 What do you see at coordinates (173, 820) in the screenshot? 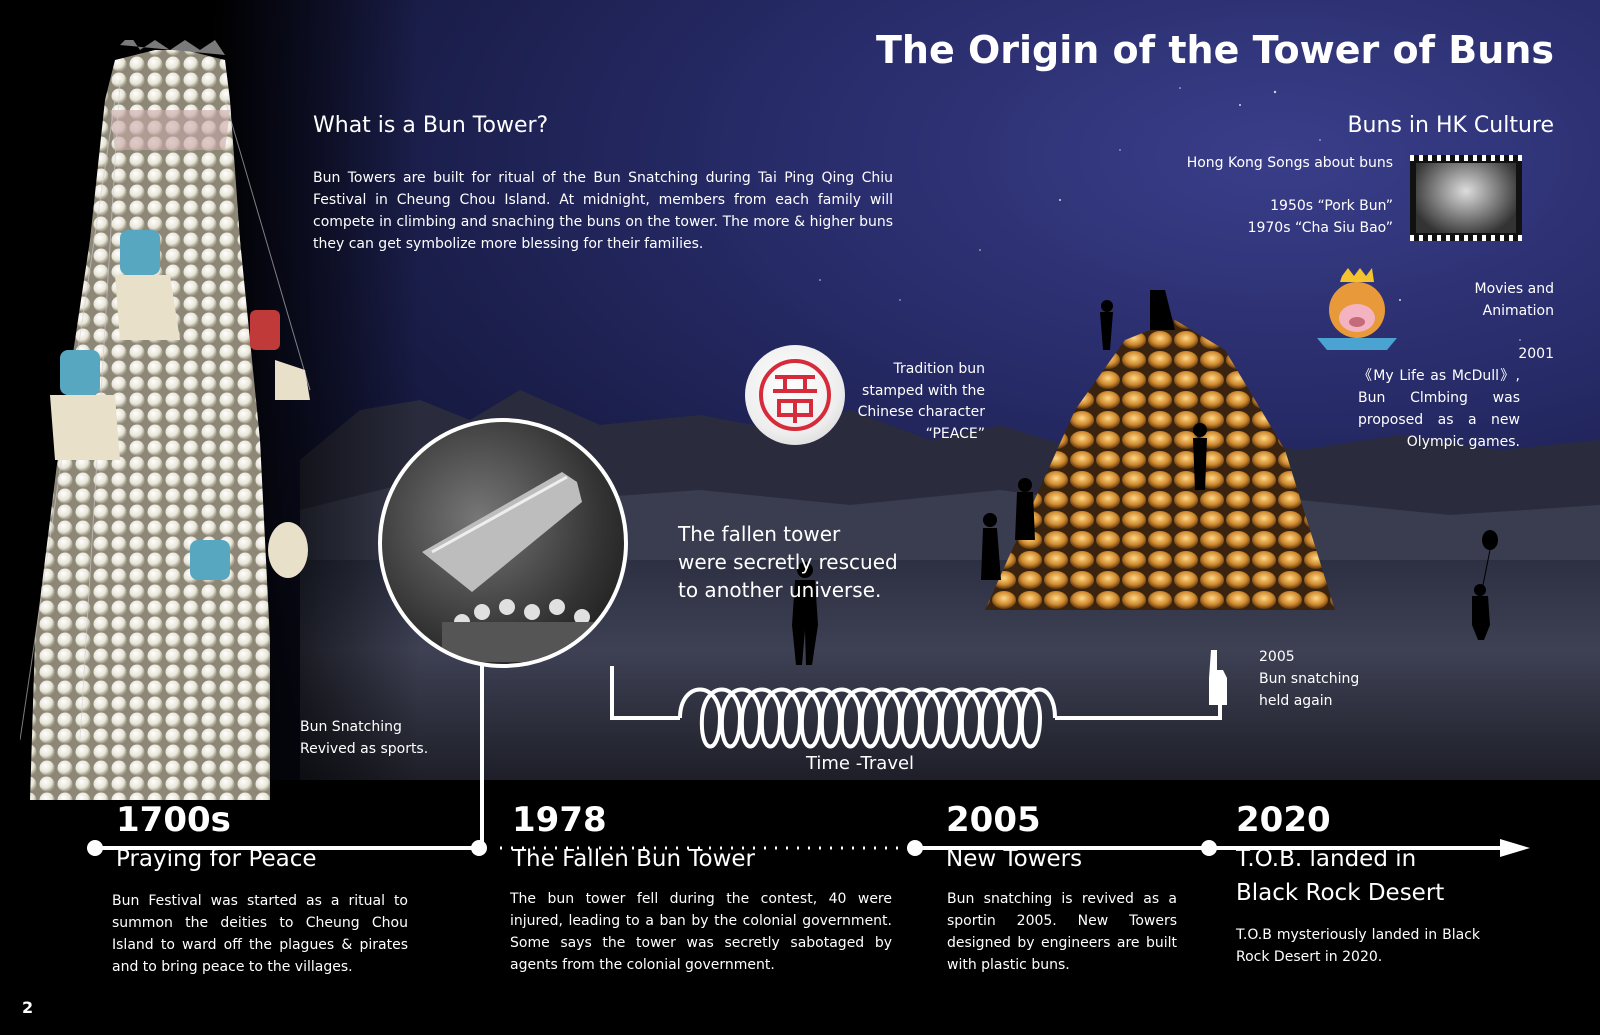
I see `year-1700s: 1700s` at bounding box center [173, 820].